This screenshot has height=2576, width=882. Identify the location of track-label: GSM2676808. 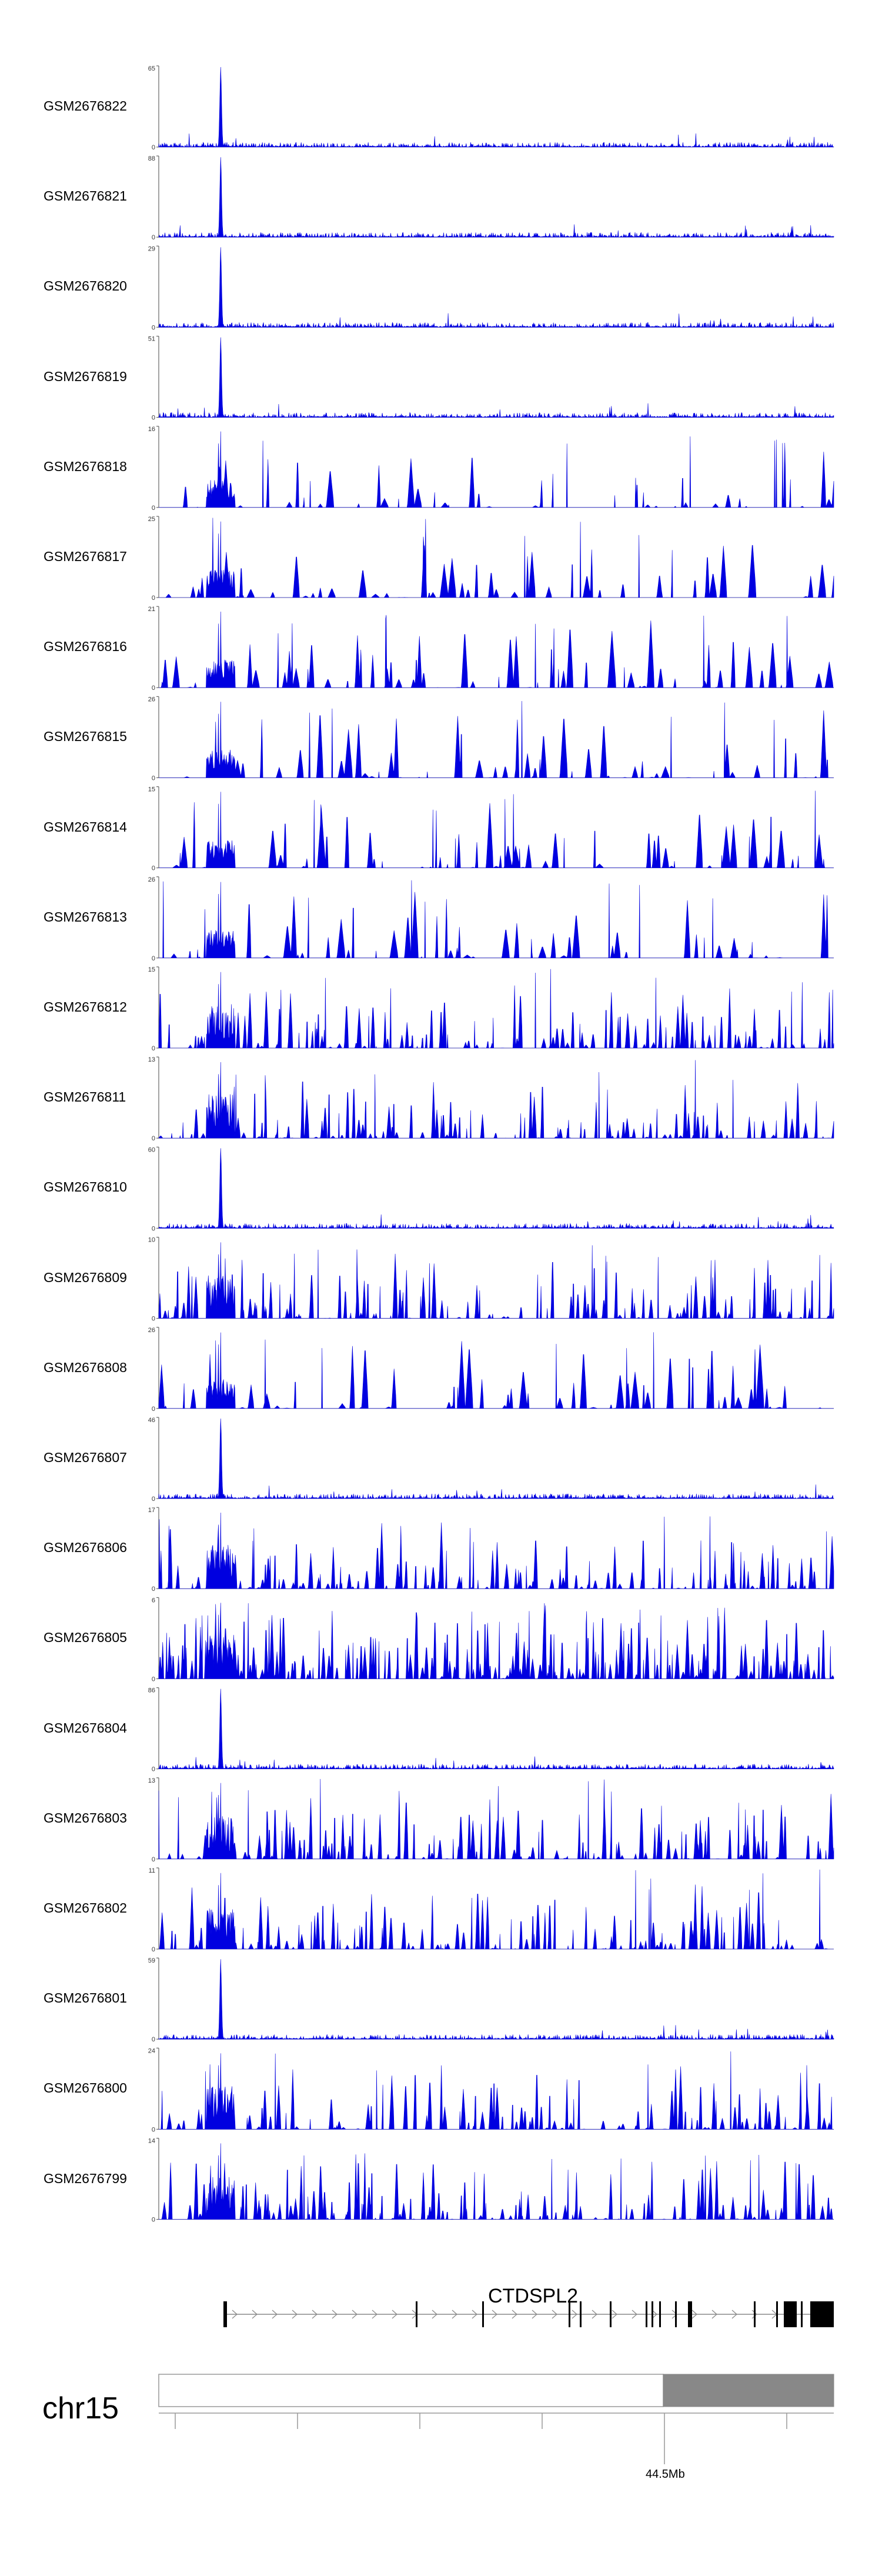
(85, 1367).